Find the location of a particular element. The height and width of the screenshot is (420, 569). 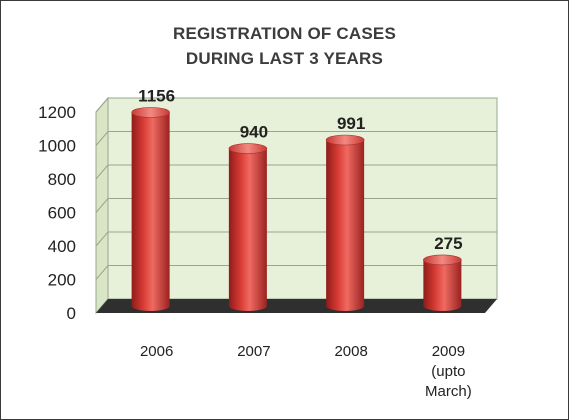

x-tick-label: 2008 is located at coordinates (350, 351).